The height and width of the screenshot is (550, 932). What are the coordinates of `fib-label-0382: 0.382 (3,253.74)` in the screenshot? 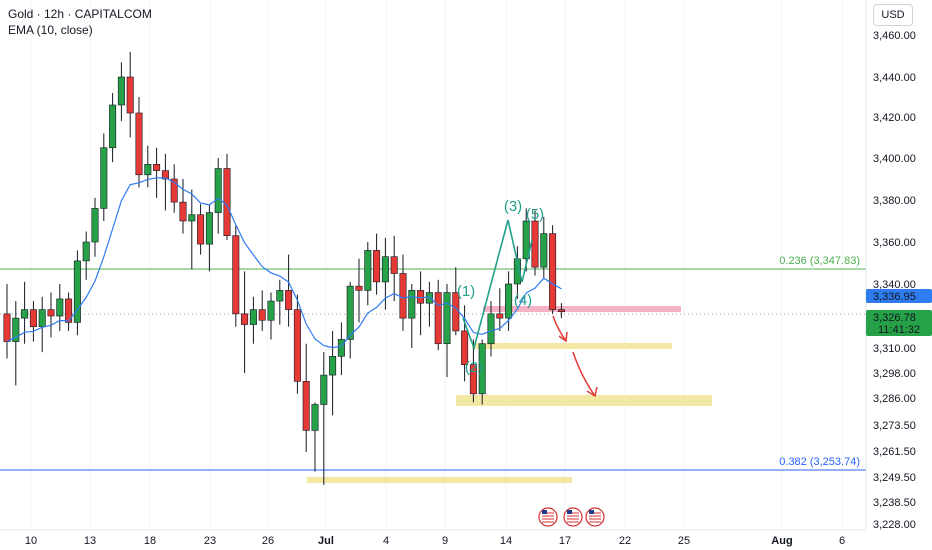 It's located at (819, 462).